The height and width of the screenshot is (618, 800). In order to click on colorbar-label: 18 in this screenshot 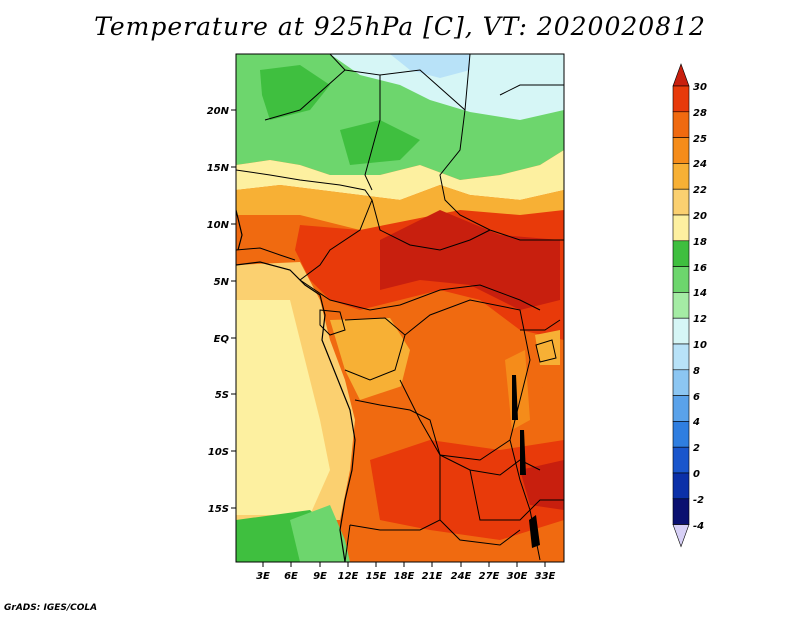, I will do `click(700, 242)`.